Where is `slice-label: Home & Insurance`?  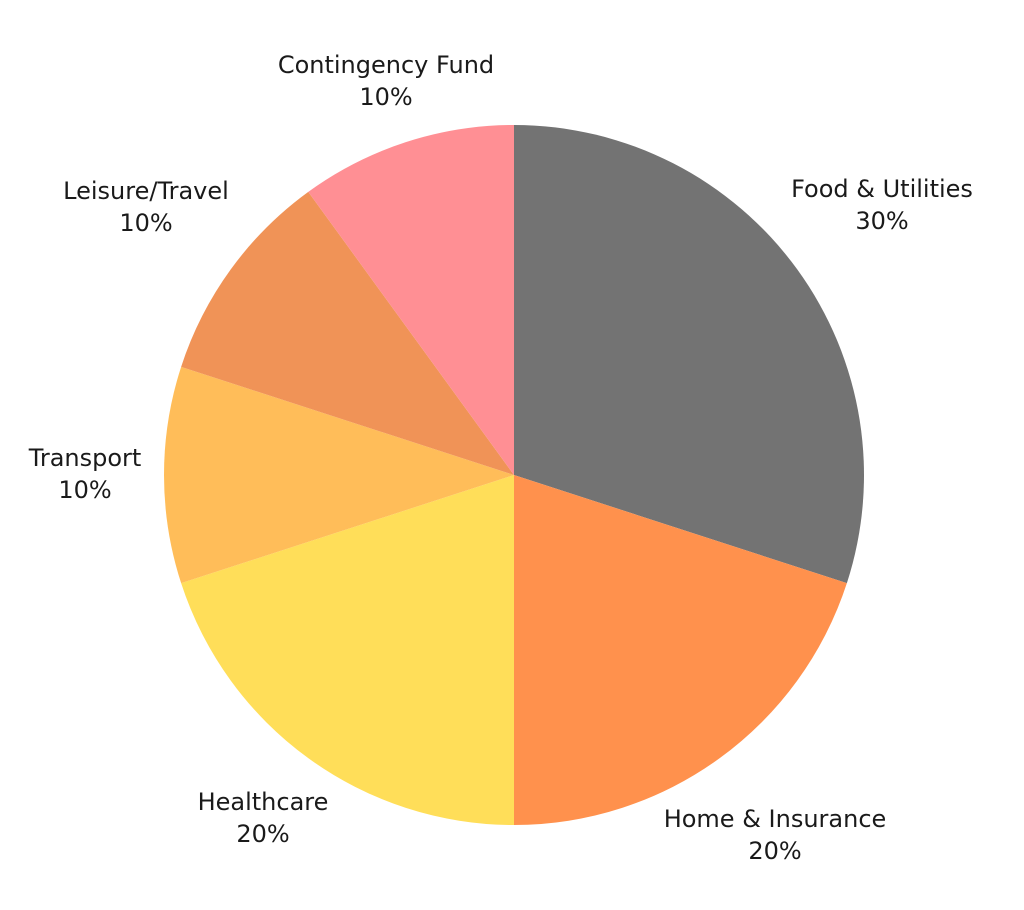
slice-label: Home & Insurance is located at coordinates (775, 819).